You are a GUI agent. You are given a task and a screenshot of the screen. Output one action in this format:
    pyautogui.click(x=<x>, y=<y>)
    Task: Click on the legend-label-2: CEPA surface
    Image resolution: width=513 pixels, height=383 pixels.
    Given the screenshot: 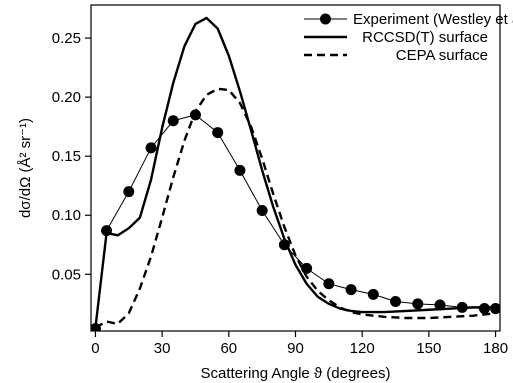 What is the action you would take?
    pyautogui.click(x=442, y=55)
    